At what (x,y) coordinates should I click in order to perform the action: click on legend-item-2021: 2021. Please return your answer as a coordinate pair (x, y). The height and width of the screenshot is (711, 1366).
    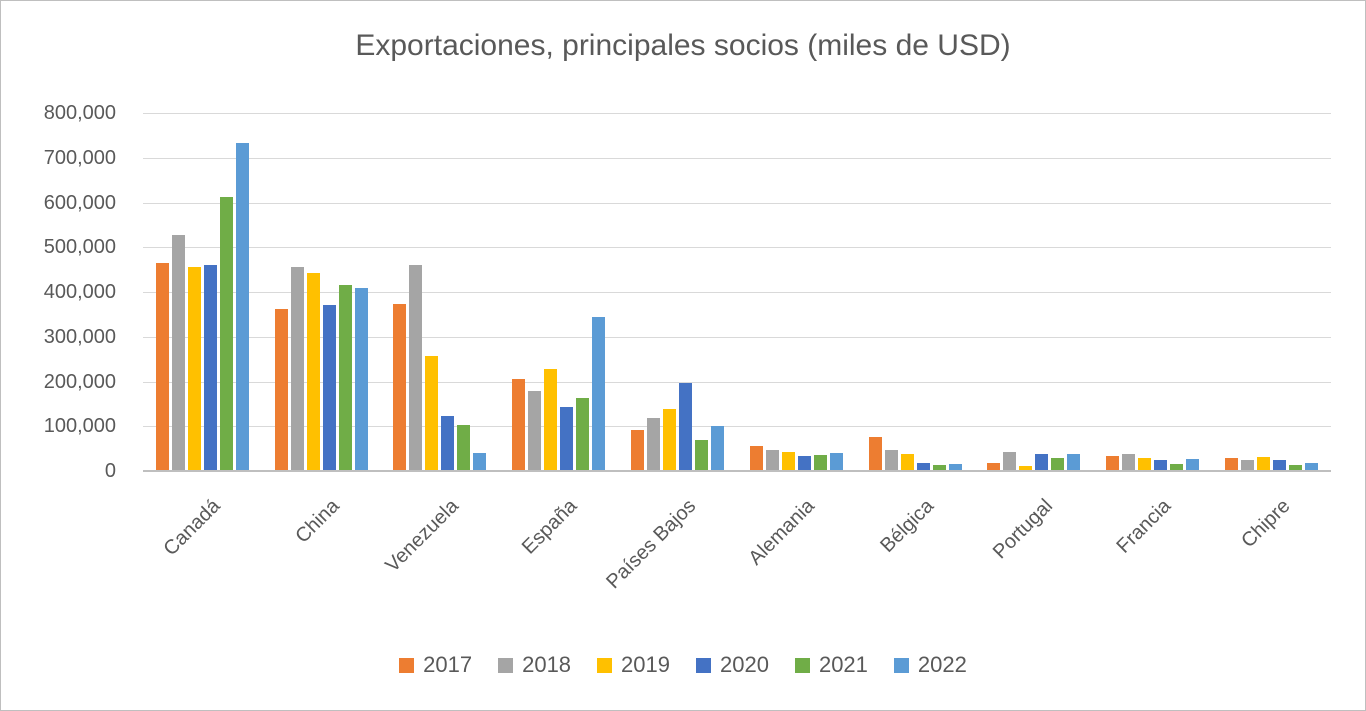
    Looking at the image, I should click on (831, 665).